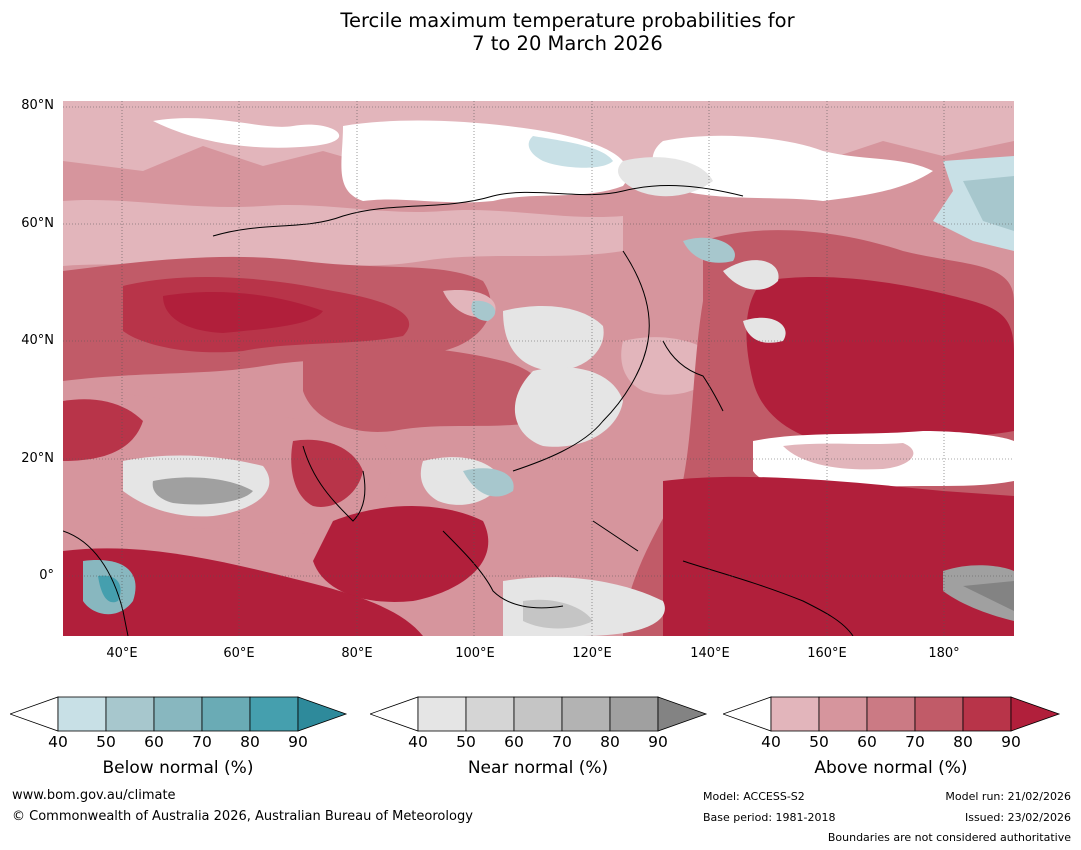 The image size is (1081, 850). I want to click on below-tick-50: 50, so click(106, 742).